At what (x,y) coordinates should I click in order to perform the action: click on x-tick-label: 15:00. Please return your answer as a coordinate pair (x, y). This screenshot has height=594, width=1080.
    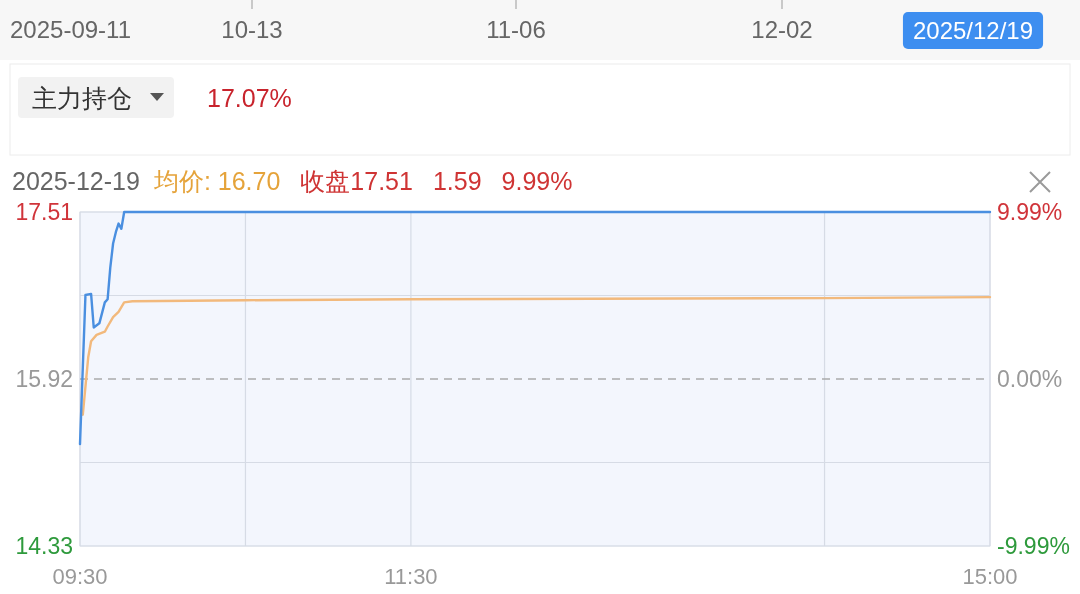
    Looking at the image, I should click on (990, 576).